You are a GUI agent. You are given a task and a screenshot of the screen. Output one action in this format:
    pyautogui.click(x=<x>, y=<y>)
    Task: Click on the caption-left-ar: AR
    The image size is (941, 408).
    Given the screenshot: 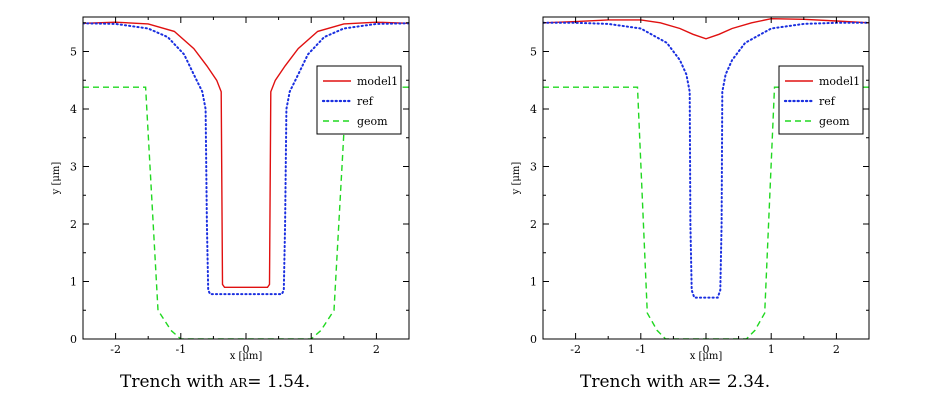 What is the action you would take?
    pyautogui.click(x=238, y=382)
    